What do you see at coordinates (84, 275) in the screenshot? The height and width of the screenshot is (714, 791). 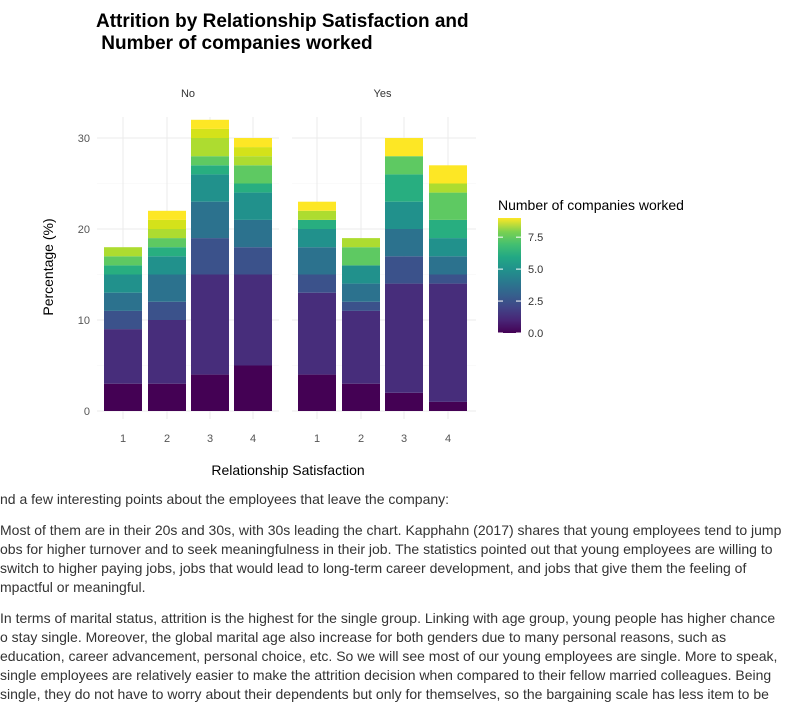 I see `axes: 0 10 20 30` at bounding box center [84, 275].